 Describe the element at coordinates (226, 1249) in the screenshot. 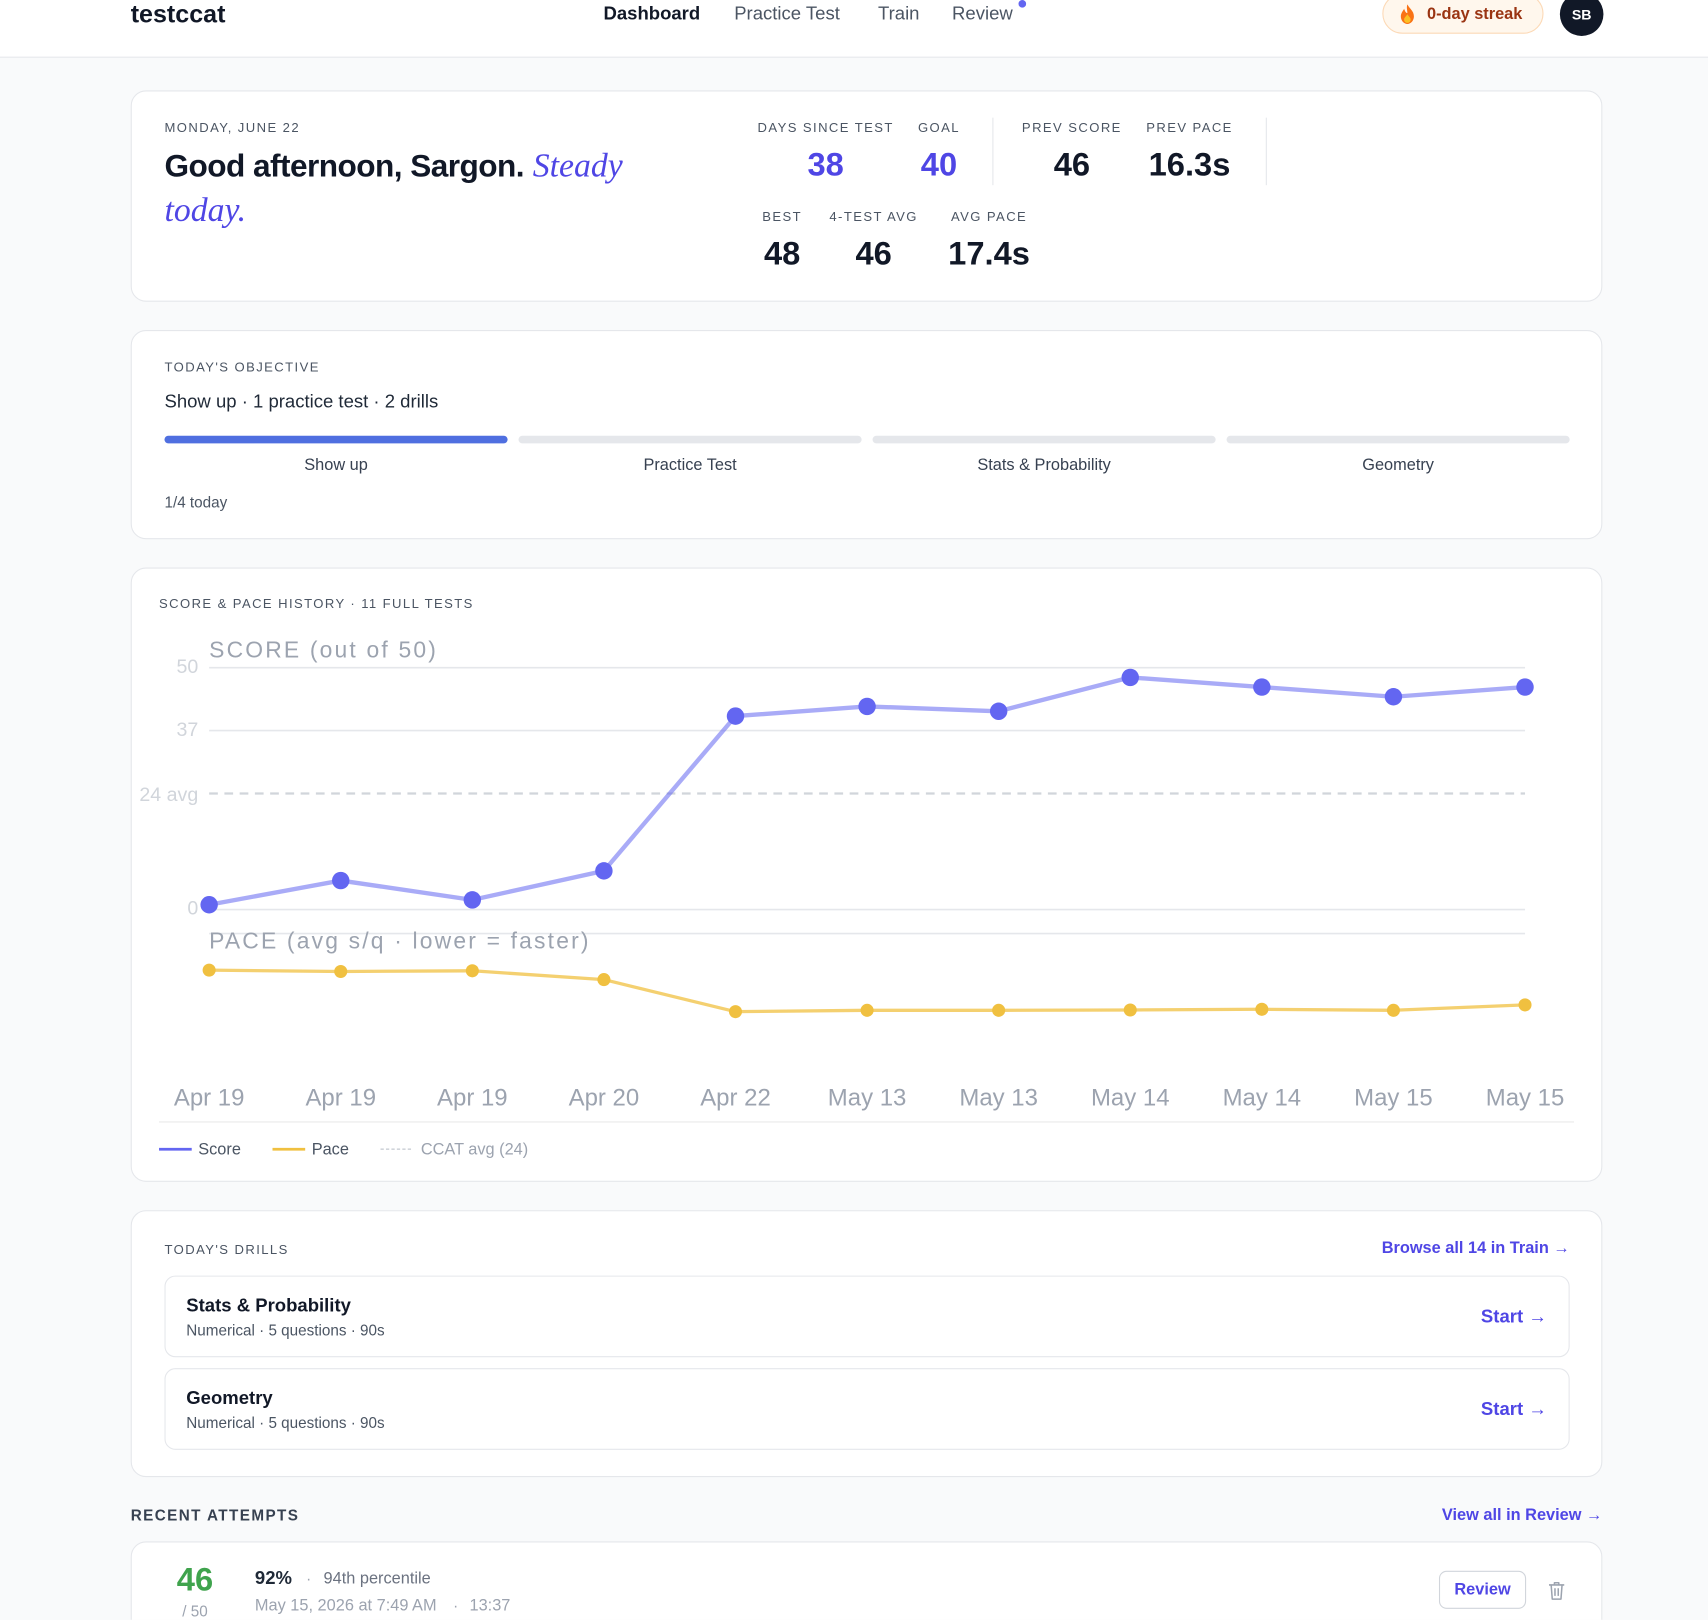

I see `section-title: TODAY'S DRILLS` at that location.